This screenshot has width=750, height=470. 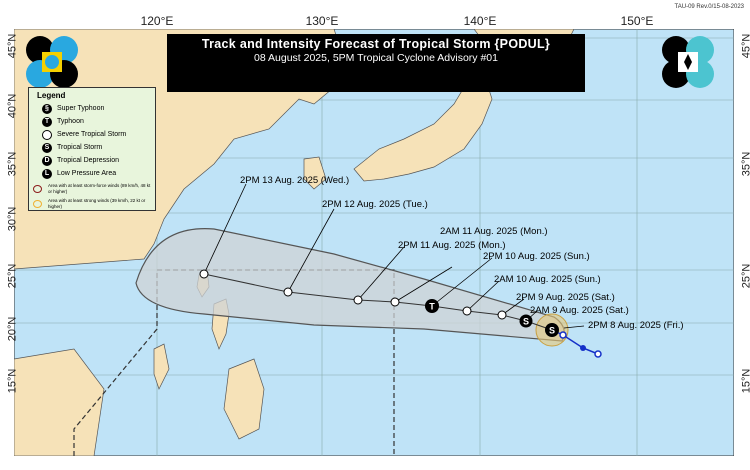 I want to click on legend-item: L Low Pressure Area, so click(x=98, y=173).